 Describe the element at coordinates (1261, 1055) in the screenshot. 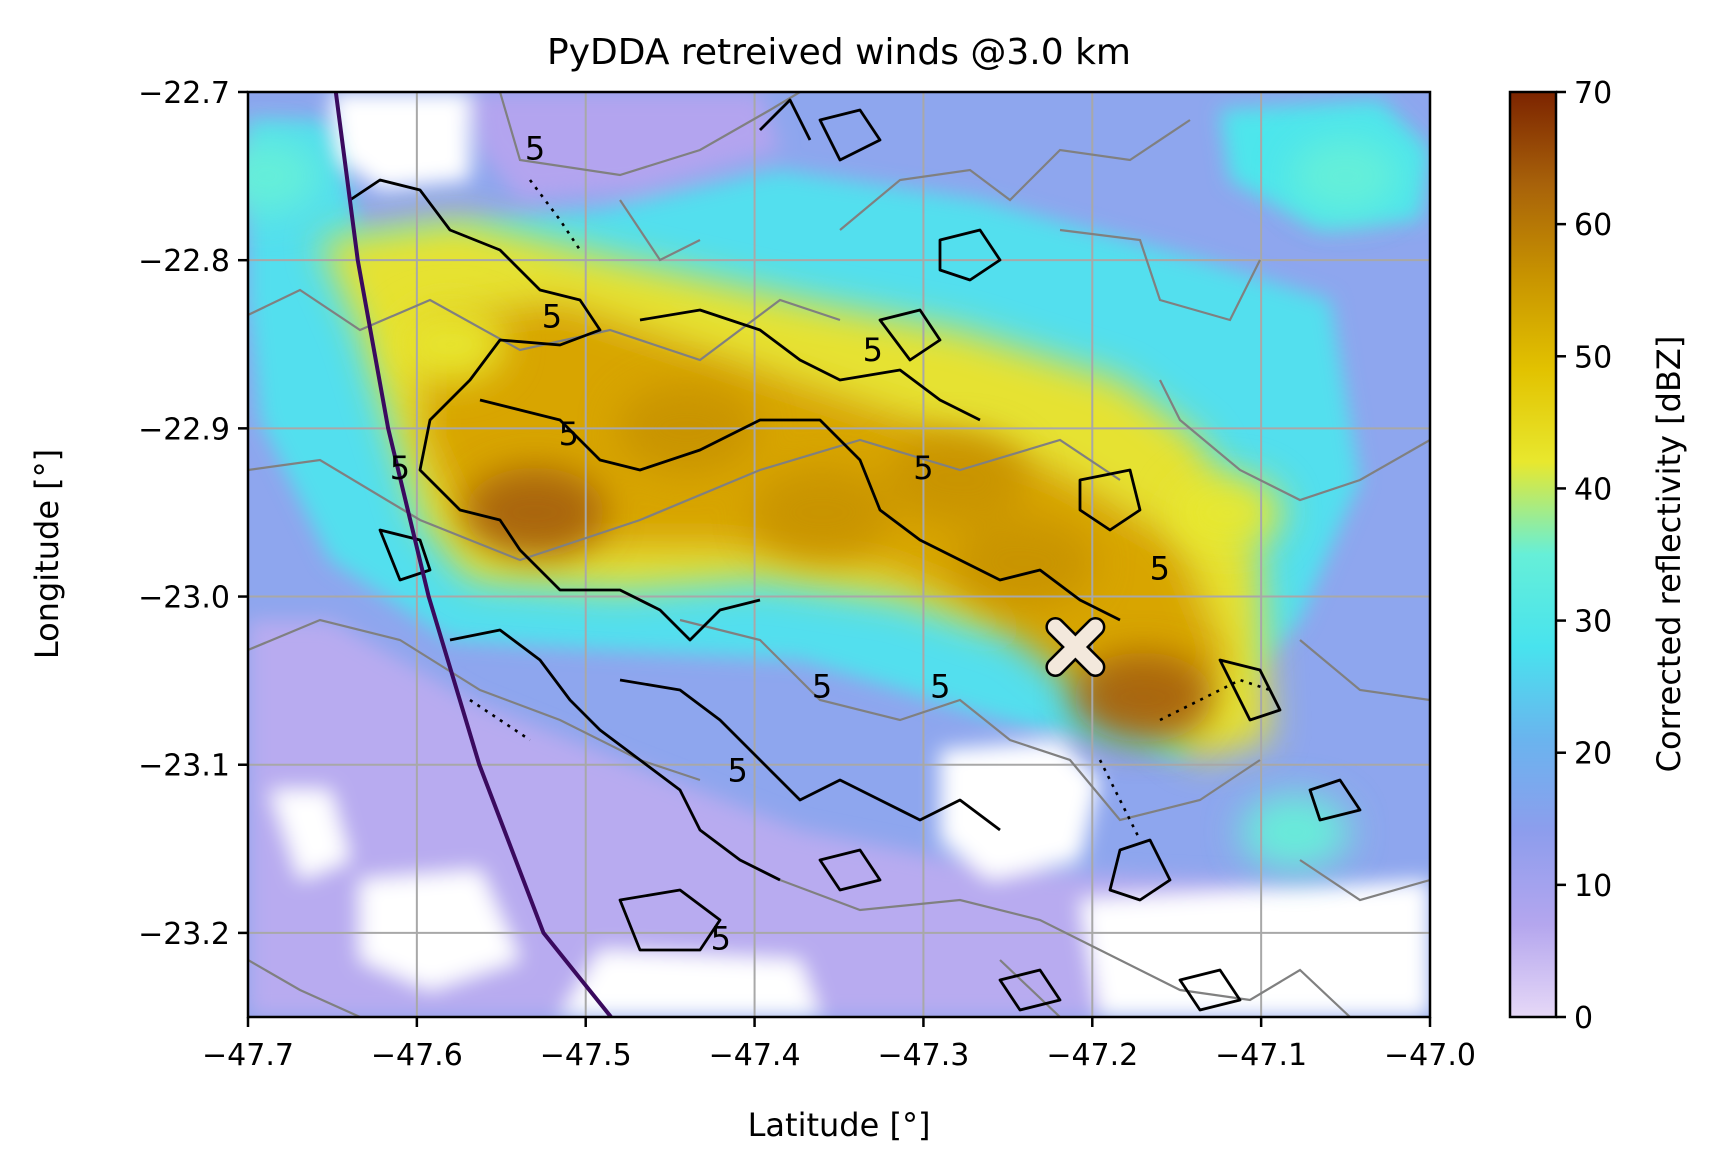

I see `x-tick-label: −47.1` at that location.